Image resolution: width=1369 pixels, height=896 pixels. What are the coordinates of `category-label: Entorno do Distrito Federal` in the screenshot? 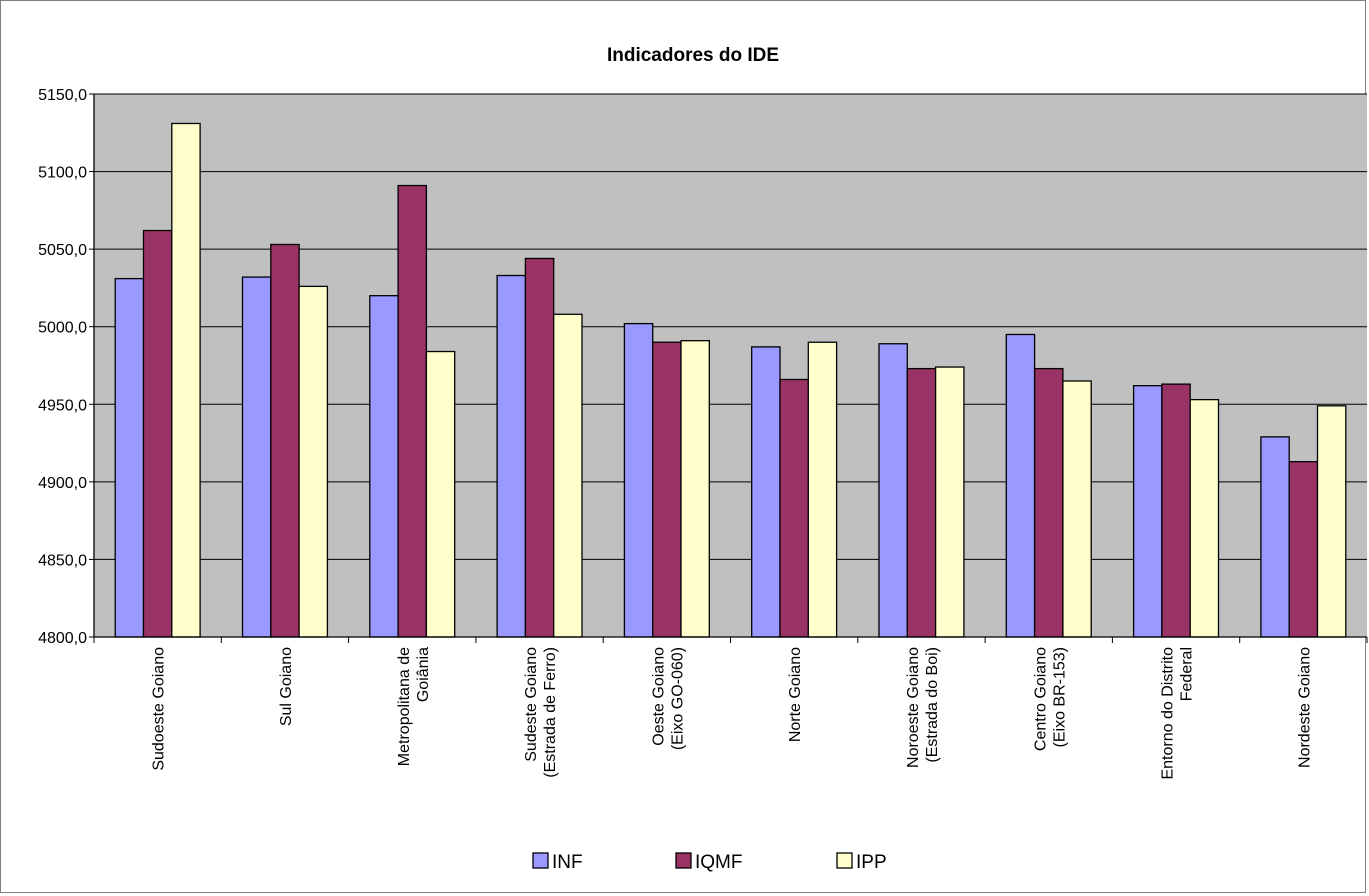 It's located at (1178, 713).